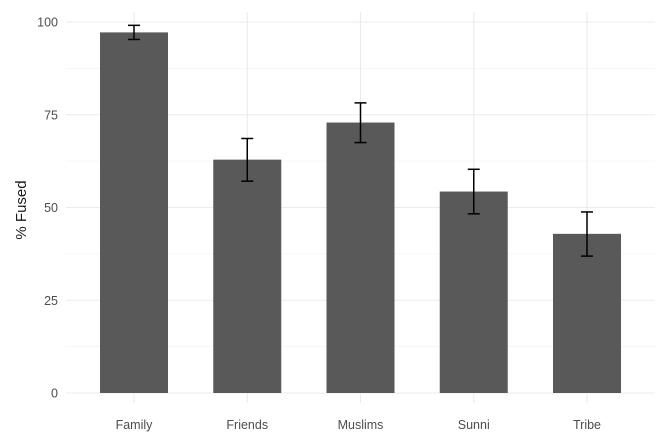 The width and height of the screenshot is (665, 434). I want to click on y-axis-ticks: 0 25 50 75 100, so click(47, 208).